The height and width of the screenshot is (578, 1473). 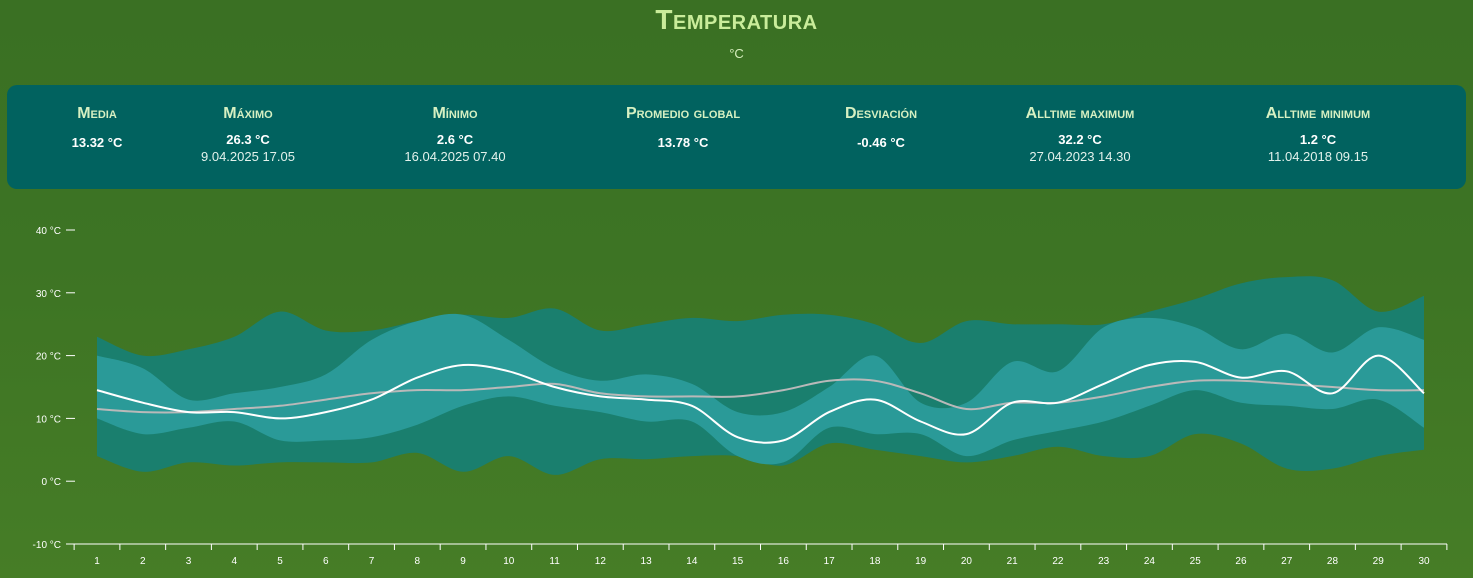 What do you see at coordinates (1080, 113) in the screenshot?
I see `stat-label: Alltime maximum` at bounding box center [1080, 113].